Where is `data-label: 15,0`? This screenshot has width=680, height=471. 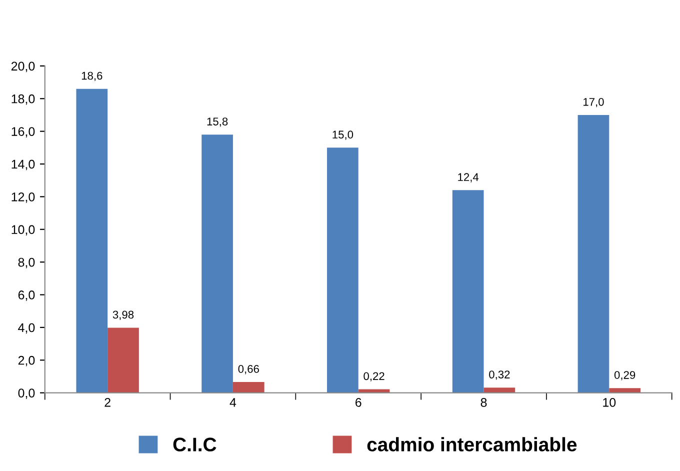
data-label: 15,0 is located at coordinates (343, 135).